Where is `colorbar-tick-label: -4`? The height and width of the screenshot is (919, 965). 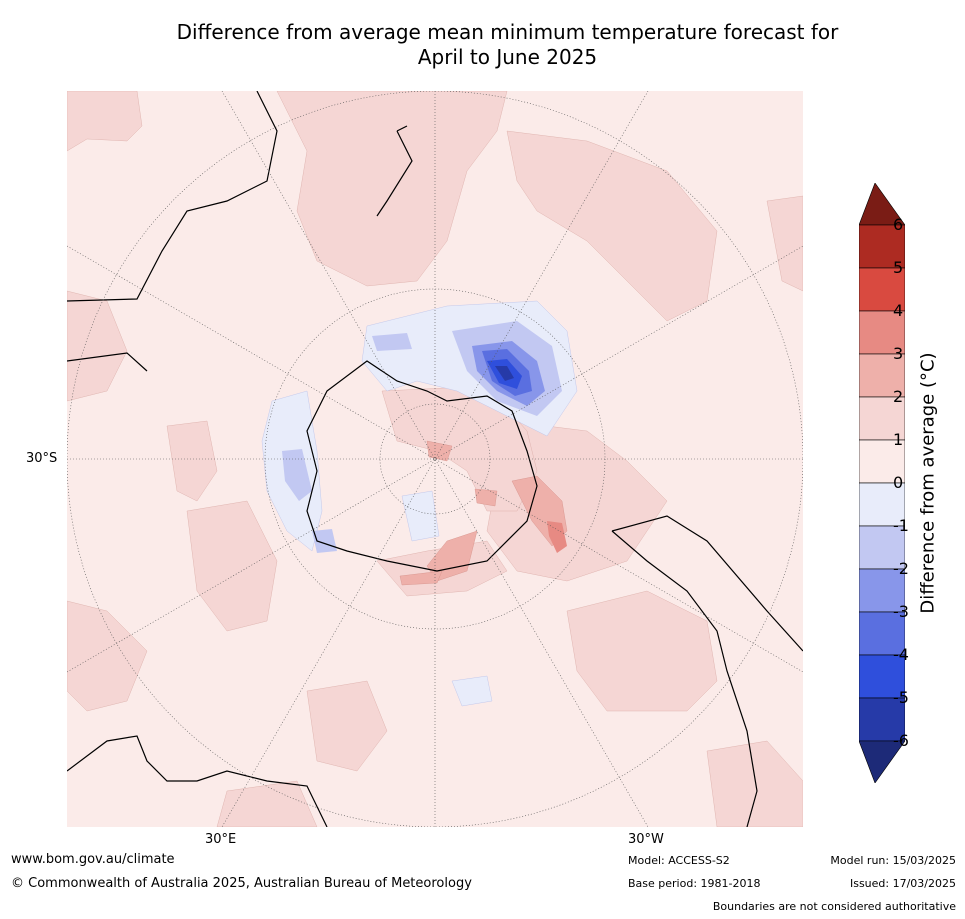
colorbar-tick-label: -4 is located at coordinates (901, 654).